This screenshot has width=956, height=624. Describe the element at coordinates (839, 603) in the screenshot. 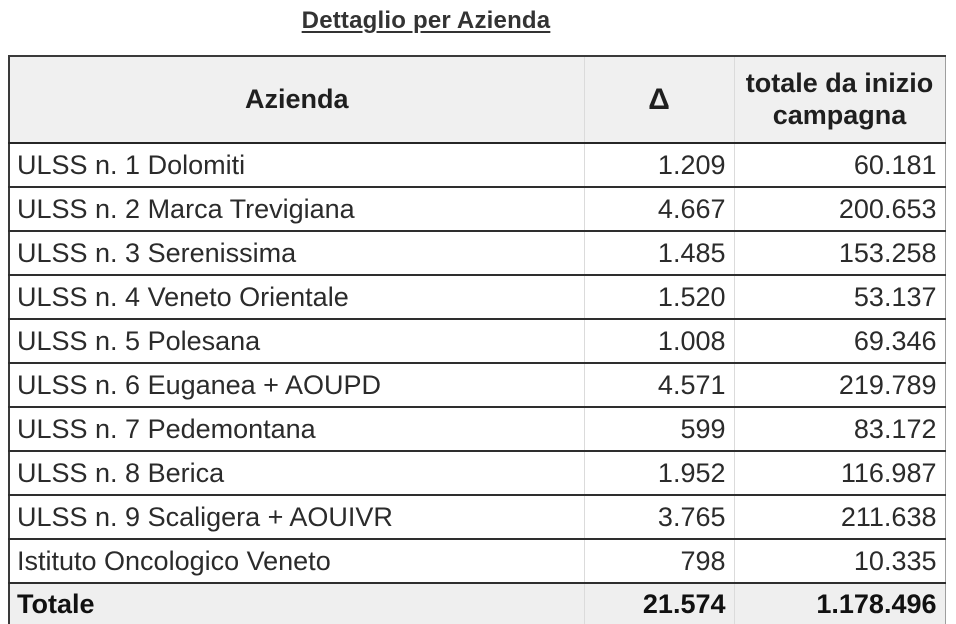

I see `total-totale-cell: 1.178.496` at that location.